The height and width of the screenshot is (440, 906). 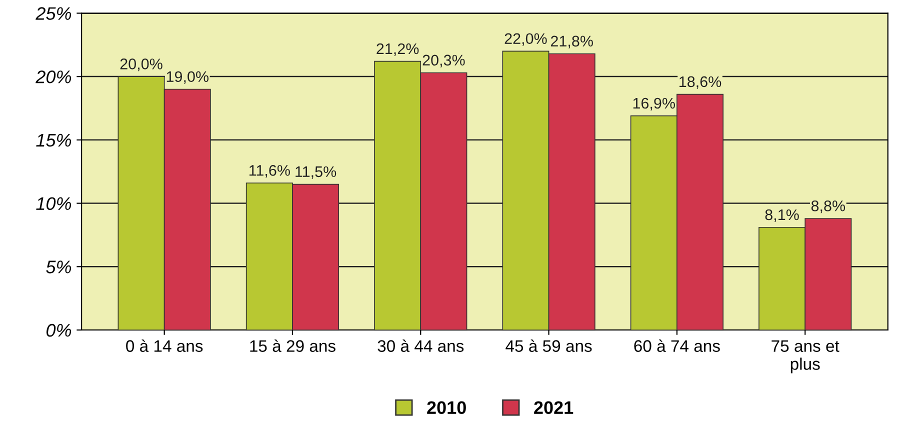 What do you see at coordinates (443, 61) in the screenshot?
I see `data-label: 20,3%` at bounding box center [443, 61].